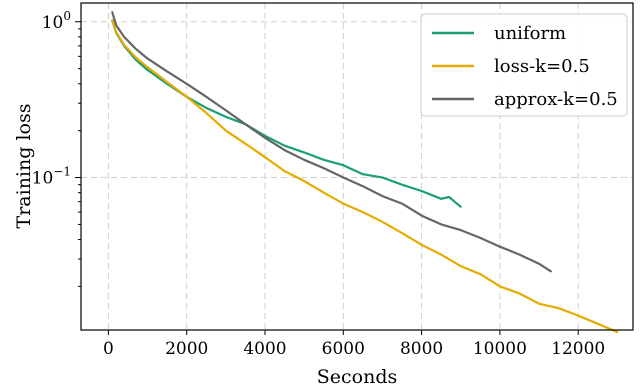 Image resolution: width=644 pixels, height=388 pixels. What do you see at coordinates (51, 177) in the screenshot?
I see `y-tick-label: 10⁻¹` at bounding box center [51, 177].